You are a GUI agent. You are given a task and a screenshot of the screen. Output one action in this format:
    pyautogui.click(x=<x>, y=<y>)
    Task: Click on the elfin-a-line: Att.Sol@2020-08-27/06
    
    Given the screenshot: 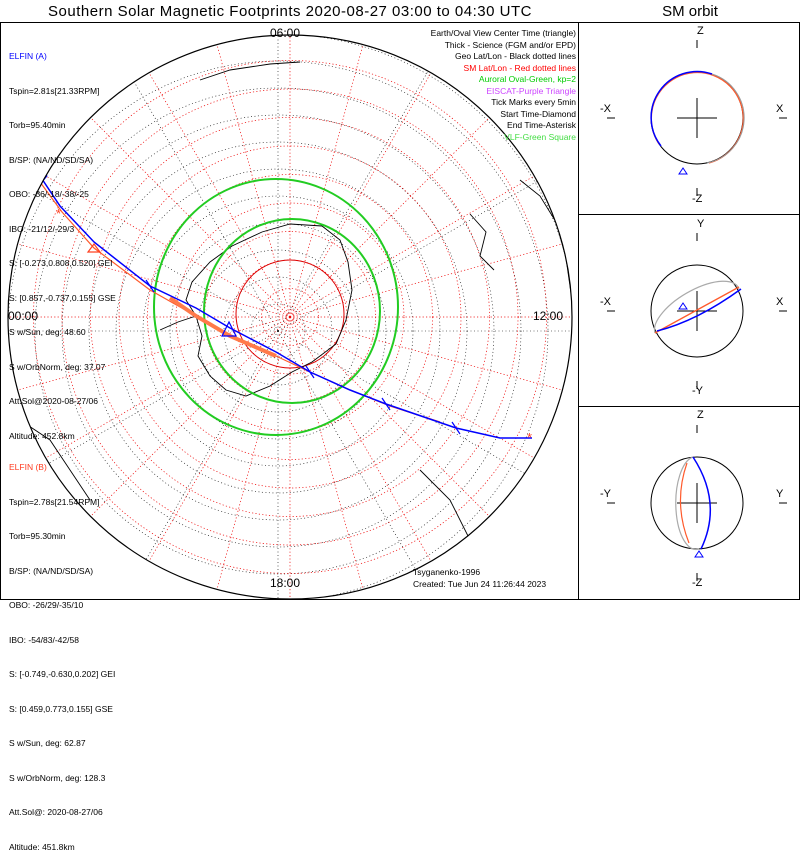 What is the action you would take?
    pyautogui.click(x=53, y=401)
    